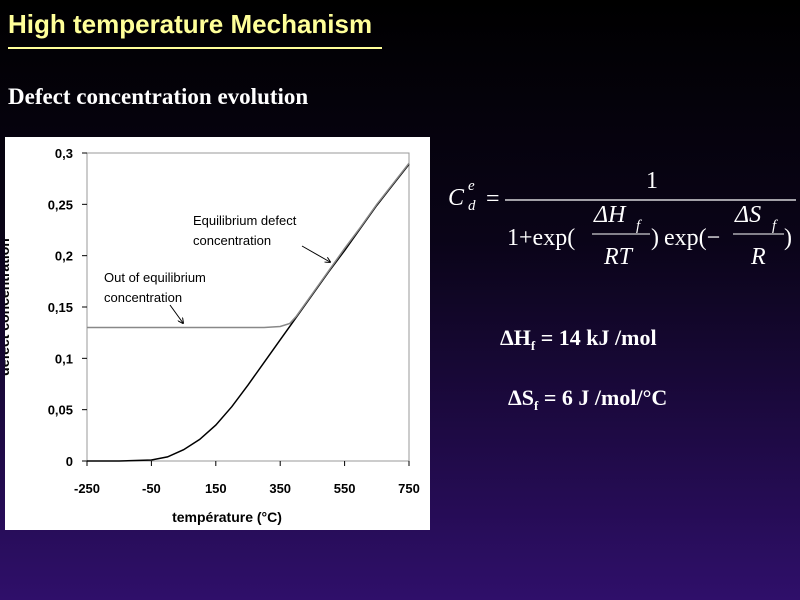 This screenshot has height=600, width=800. What do you see at coordinates (69, 461) in the screenshot?
I see `y-tick-label: 0` at bounding box center [69, 461].